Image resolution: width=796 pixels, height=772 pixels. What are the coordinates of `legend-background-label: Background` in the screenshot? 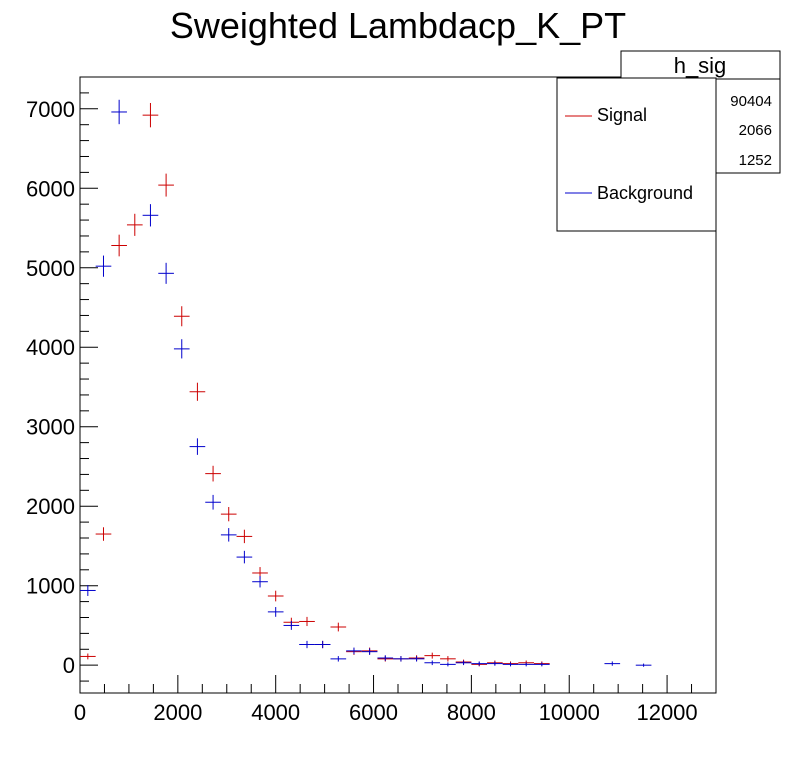 It's located at (645, 193).